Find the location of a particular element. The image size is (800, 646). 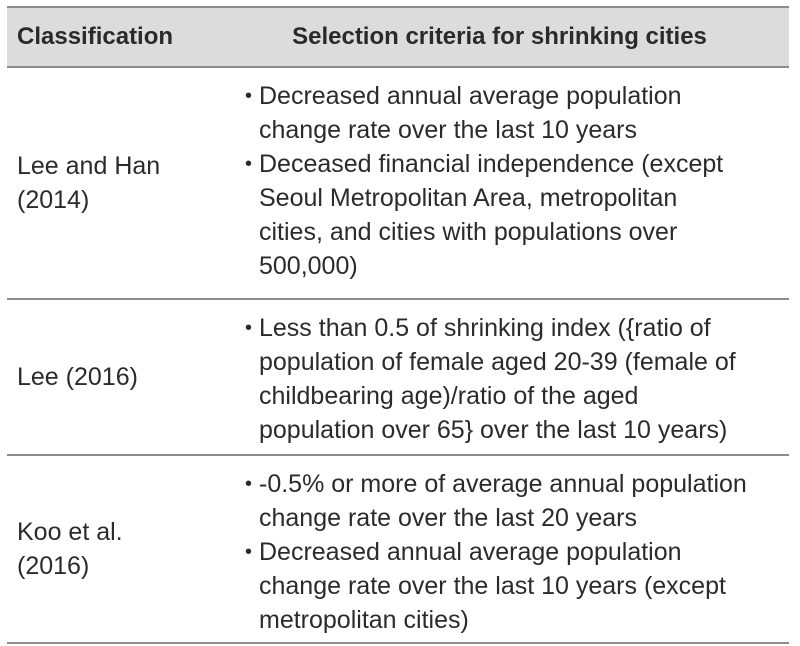

header-criteria: Selection criteria for shrinking cities is located at coordinates (499, 36).